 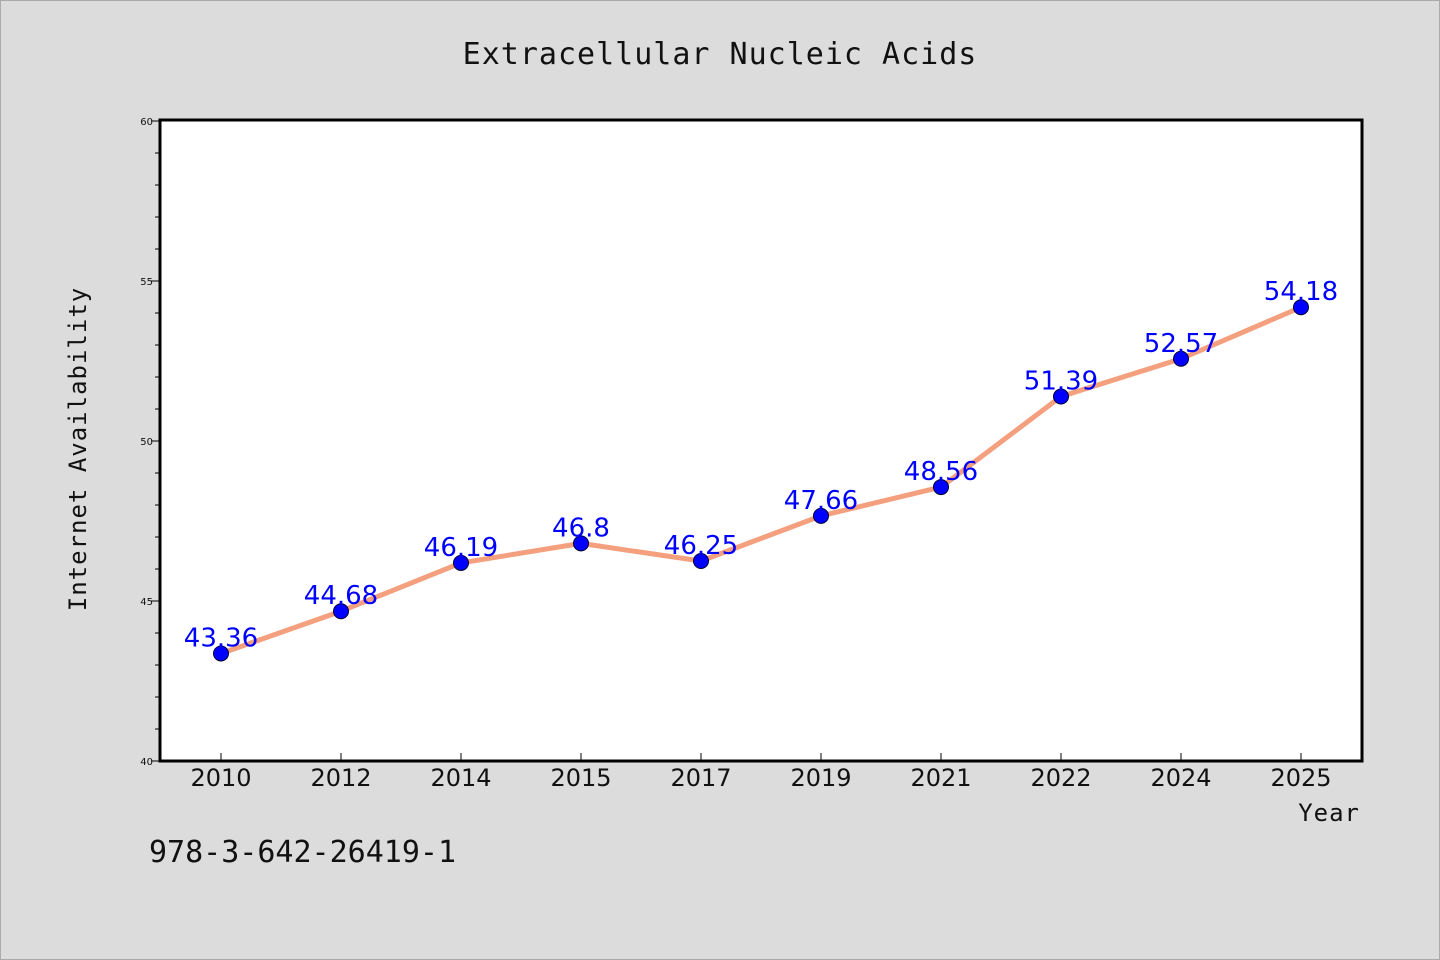 What do you see at coordinates (1301, 292) in the screenshot?
I see `data-label: 54.18` at bounding box center [1301, 292].